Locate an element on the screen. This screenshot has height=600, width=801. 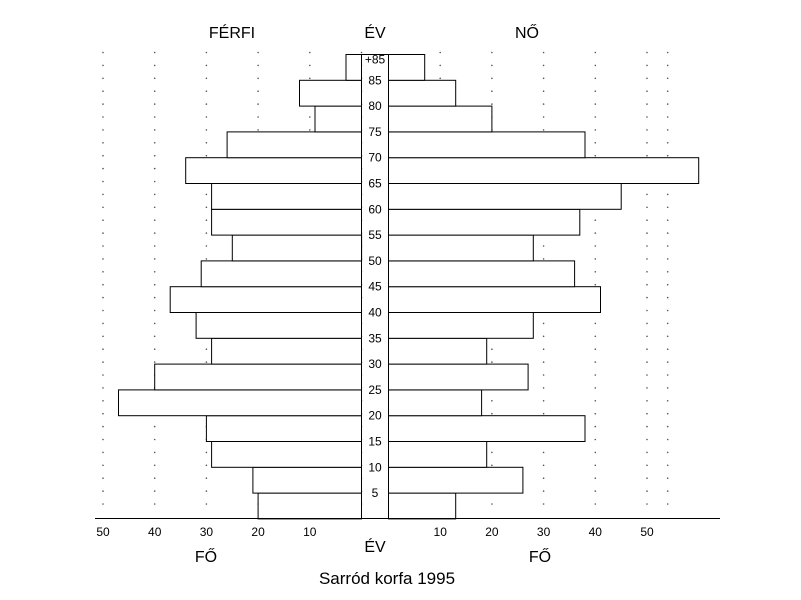
age-label-50: 50 is located at coordinates (375, 261).